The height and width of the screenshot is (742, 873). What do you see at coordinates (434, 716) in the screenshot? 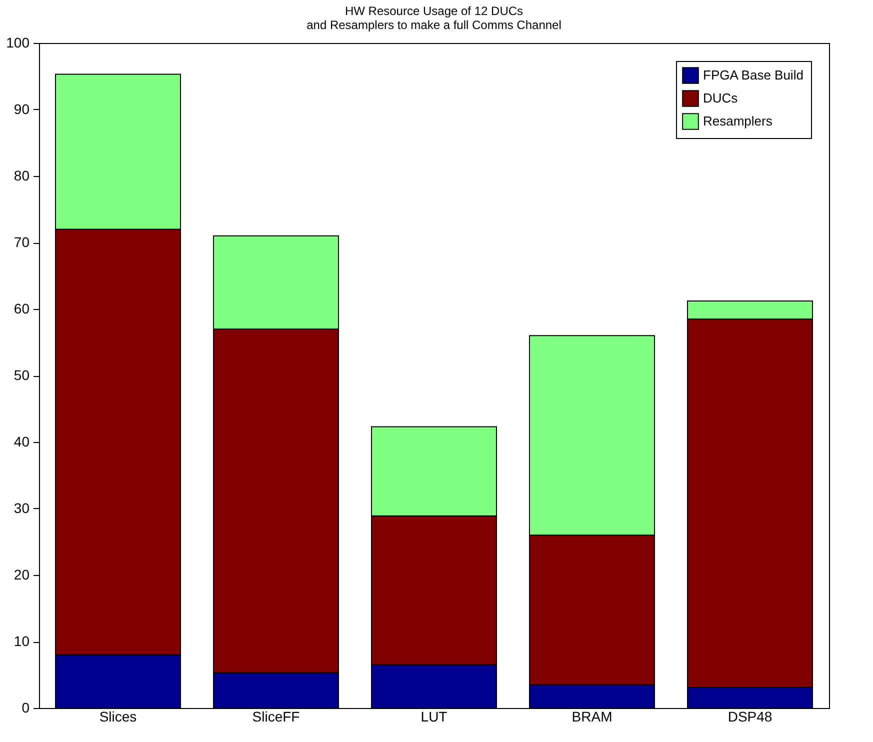
I see `x-tick-label: LUT` at bounding box center [434, 716].